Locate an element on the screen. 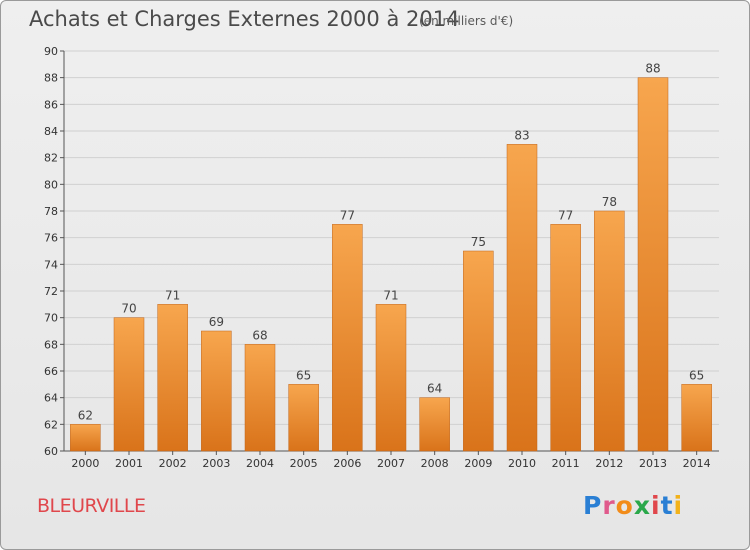  y-tick-label: 68 is located at coordinates (51, 344).